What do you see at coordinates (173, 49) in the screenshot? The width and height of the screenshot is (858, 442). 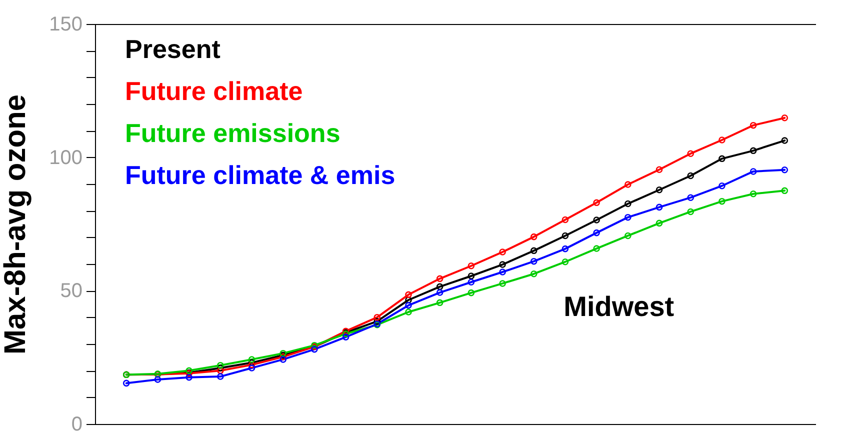 I see `text: Present` at bounding box center [173, 49].